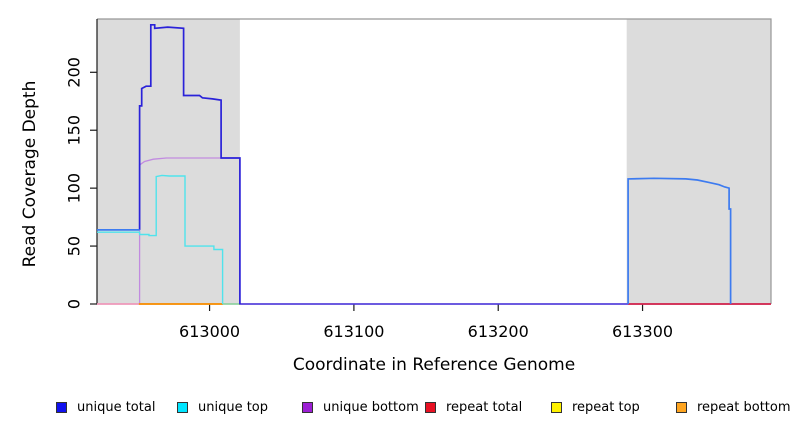  What do you see at coordinates (426, 322) in the screenshot?
I see `x-axis-ticks: 613000 613100 613200 613300` at bounding box center [426, 322].